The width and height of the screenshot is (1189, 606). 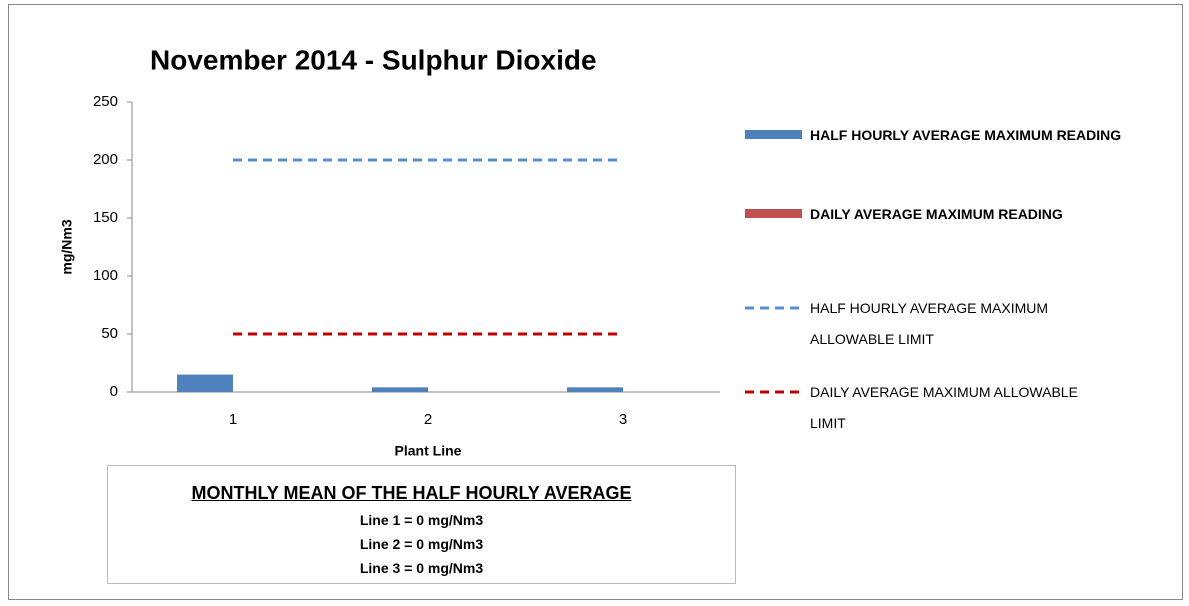 What do you see at coordinates (421, 568) in the screenshot?
I see `annotation-line: Line 3 = 0 mg/Nm3` at bounding box center [421, 568].